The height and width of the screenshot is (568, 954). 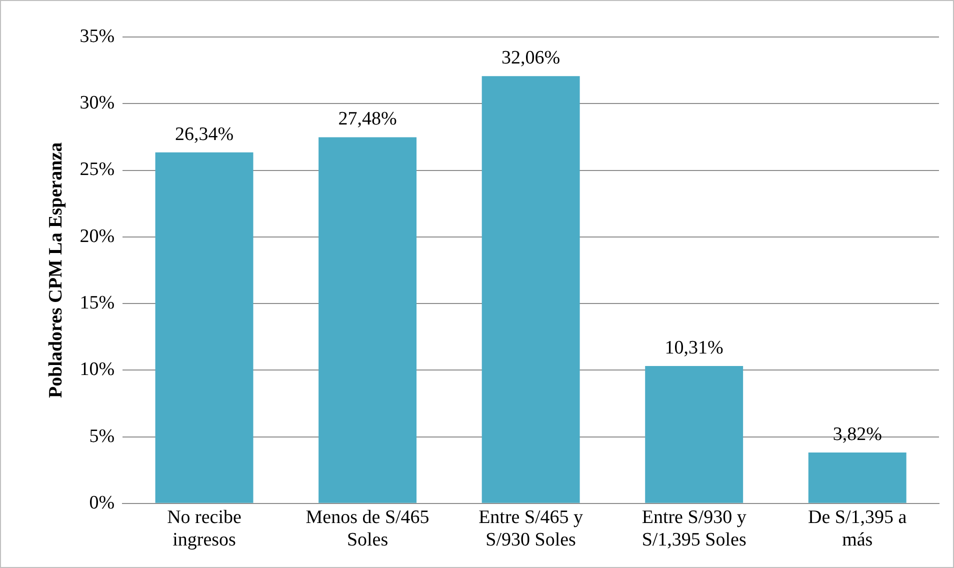 What do you see at coordinates (694, 528) in the screenshot?
I see `x-tick-label: Entre S/930 y S/1,395 Soles` at bounding box center [694, 528].